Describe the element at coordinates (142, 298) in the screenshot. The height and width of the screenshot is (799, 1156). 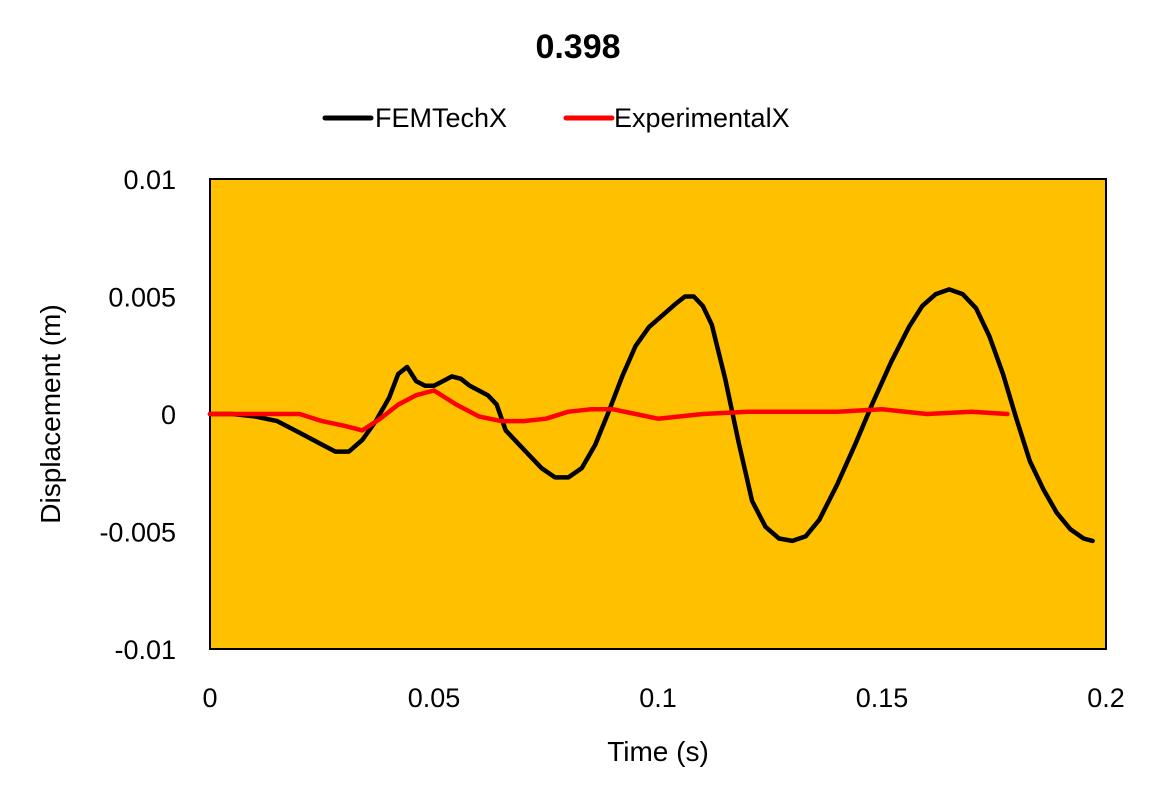
I see `y-tick-label: 0.005` at that location.